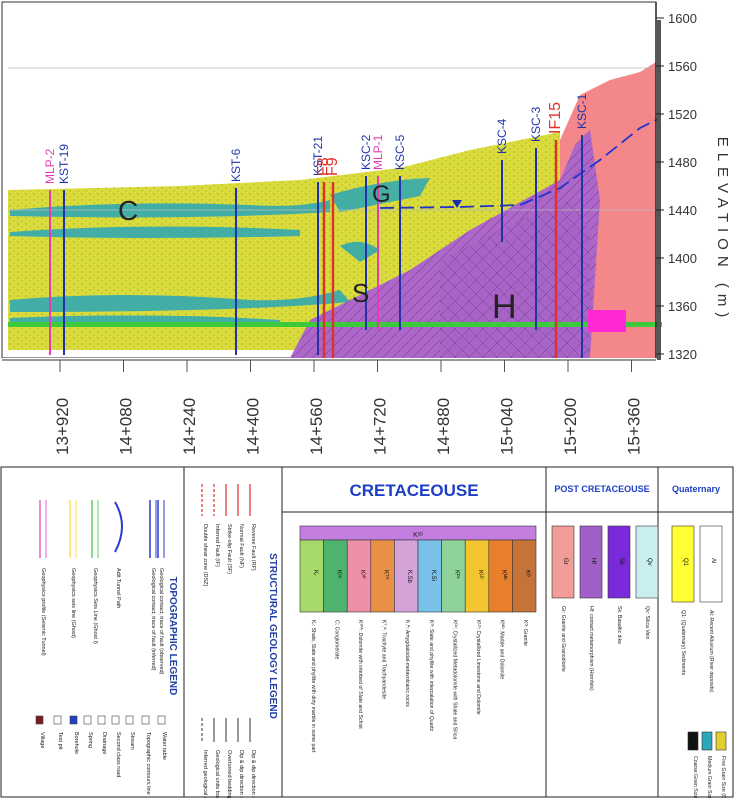  I want to click on unit-label-s: S, so click(360, 293).